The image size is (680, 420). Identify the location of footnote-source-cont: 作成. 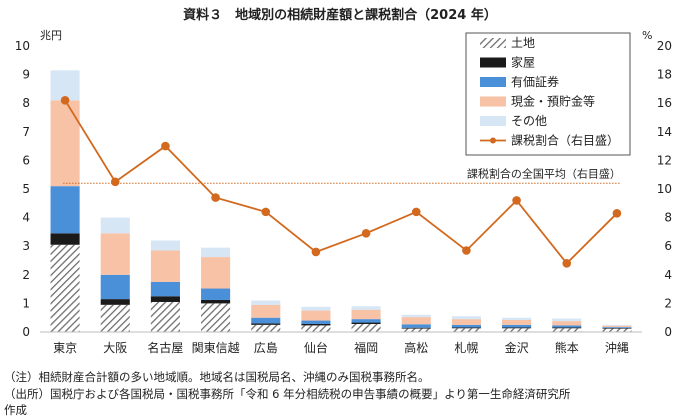
(15, 410).